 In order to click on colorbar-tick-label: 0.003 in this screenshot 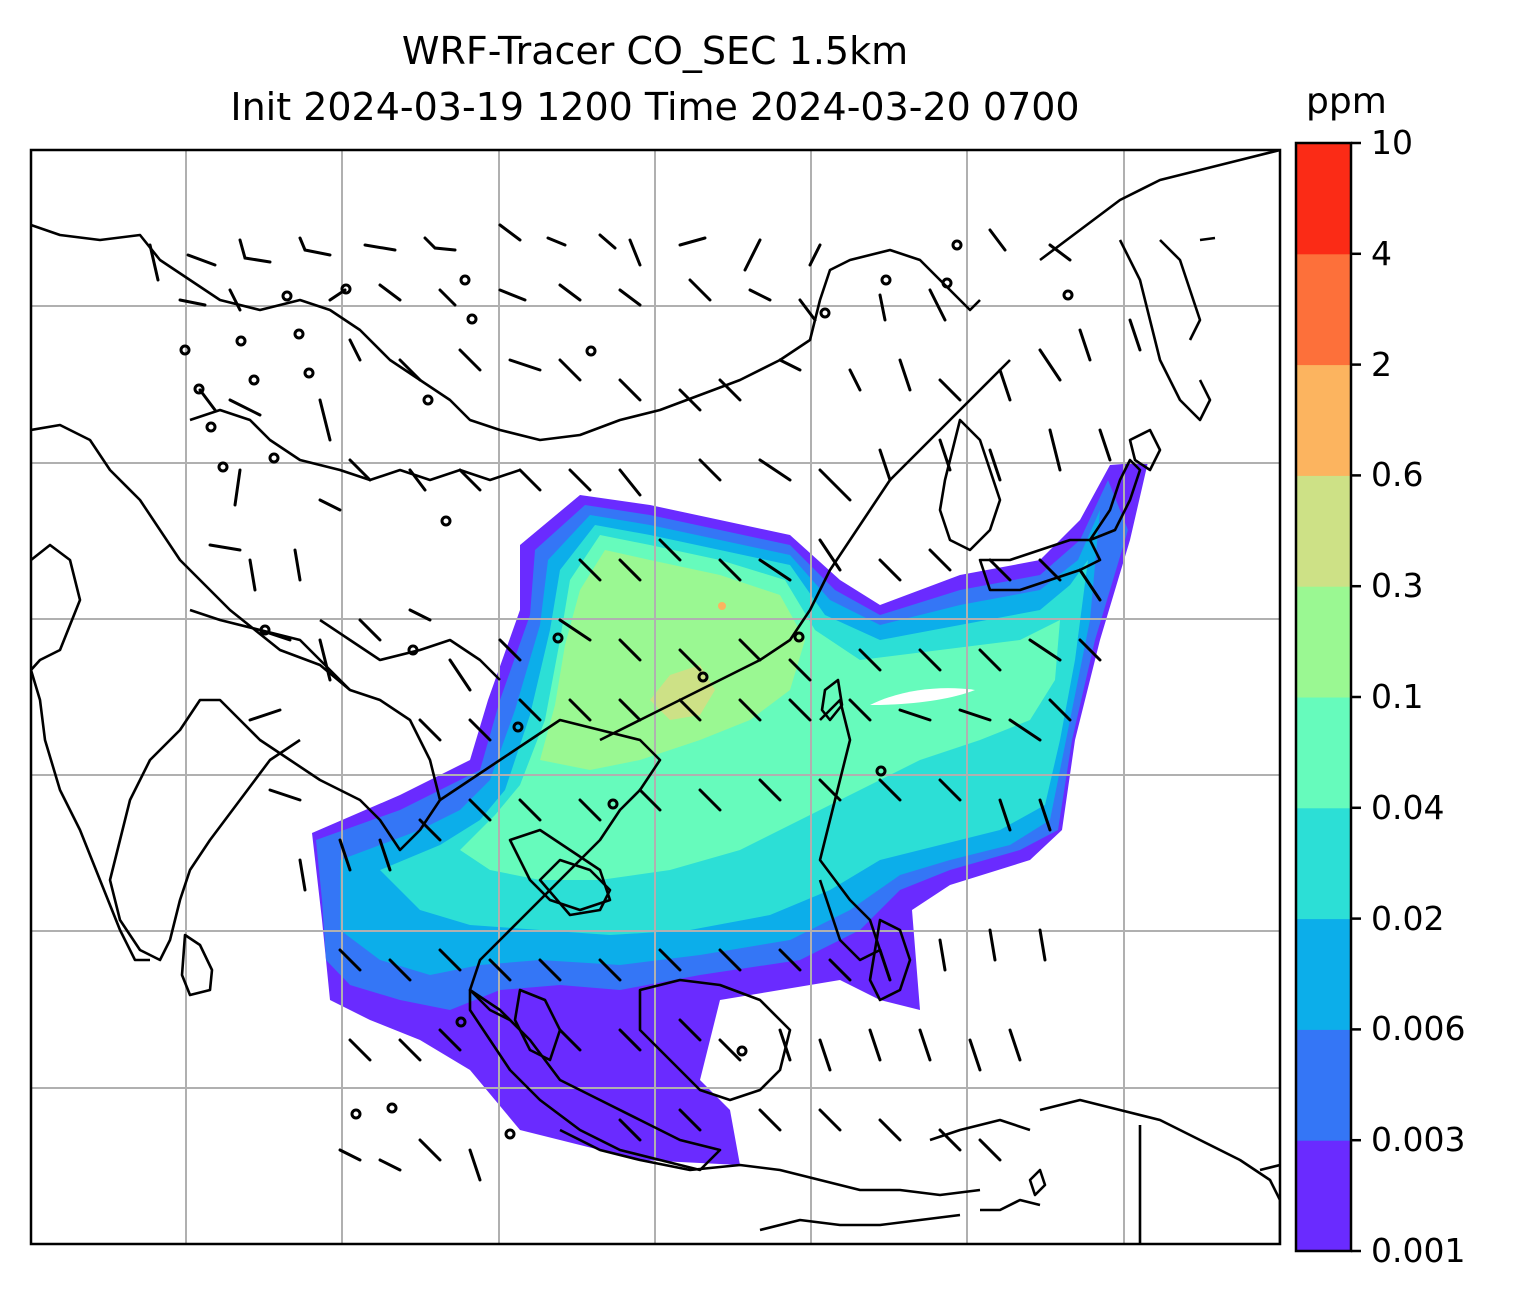, I will do `click(1418, 1140)`.